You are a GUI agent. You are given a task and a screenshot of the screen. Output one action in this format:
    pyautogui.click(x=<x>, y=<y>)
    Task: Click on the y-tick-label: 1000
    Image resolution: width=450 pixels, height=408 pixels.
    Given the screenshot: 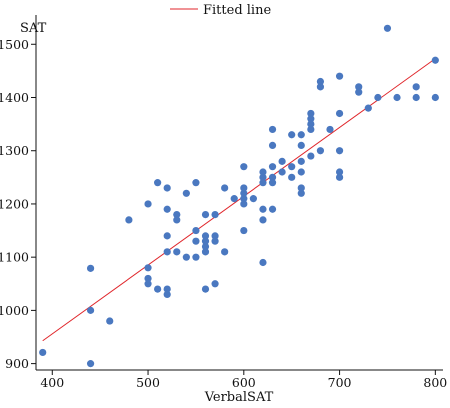 What is the action you would take?
    pyautogui.click(x=14, y=310)
    